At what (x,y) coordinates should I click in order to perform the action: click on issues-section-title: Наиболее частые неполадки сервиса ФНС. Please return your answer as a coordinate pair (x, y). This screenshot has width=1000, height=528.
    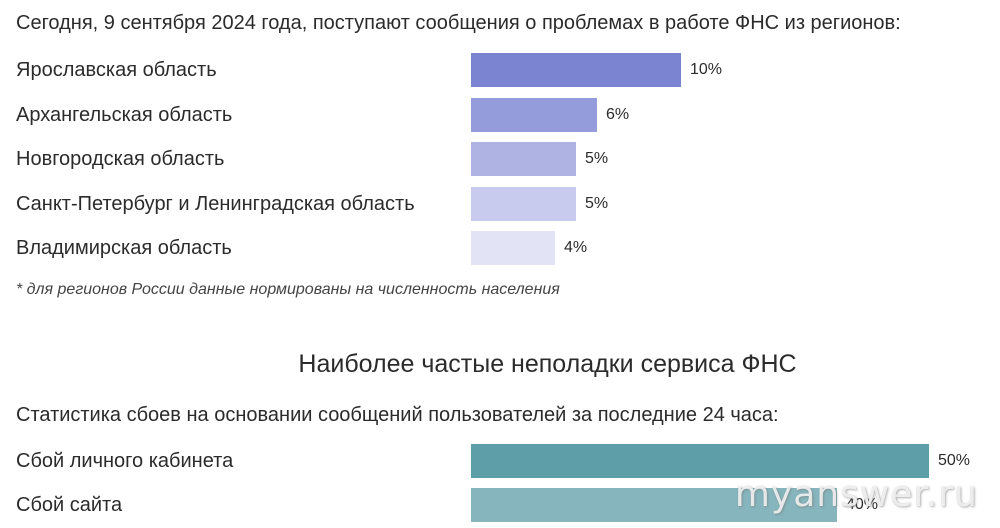
    Looking at the image, I should click on (547, 364).